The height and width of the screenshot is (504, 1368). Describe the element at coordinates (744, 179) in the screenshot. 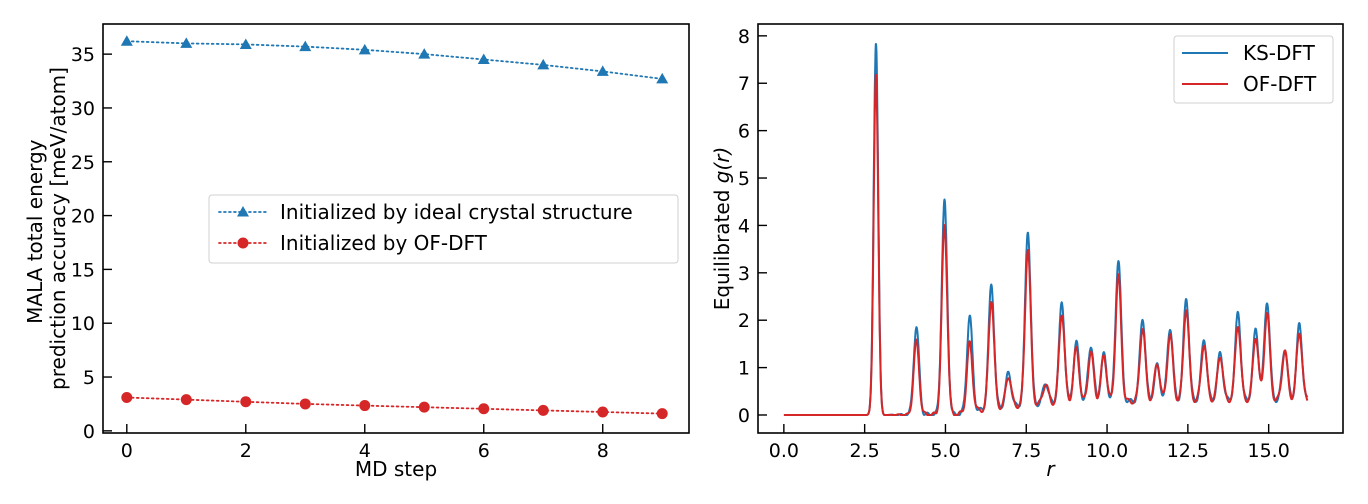

I see `right-y-tick-label: 5` at that location.